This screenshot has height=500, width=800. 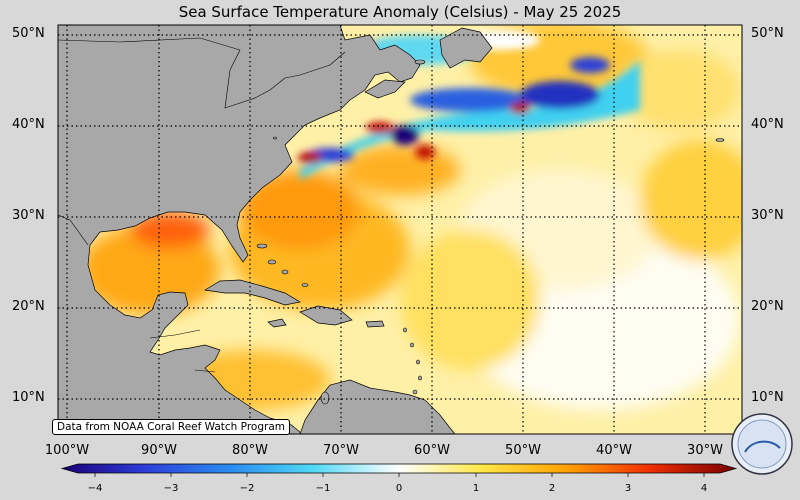 I want to click on colorbar-ticks, so click(x=399, y=475).